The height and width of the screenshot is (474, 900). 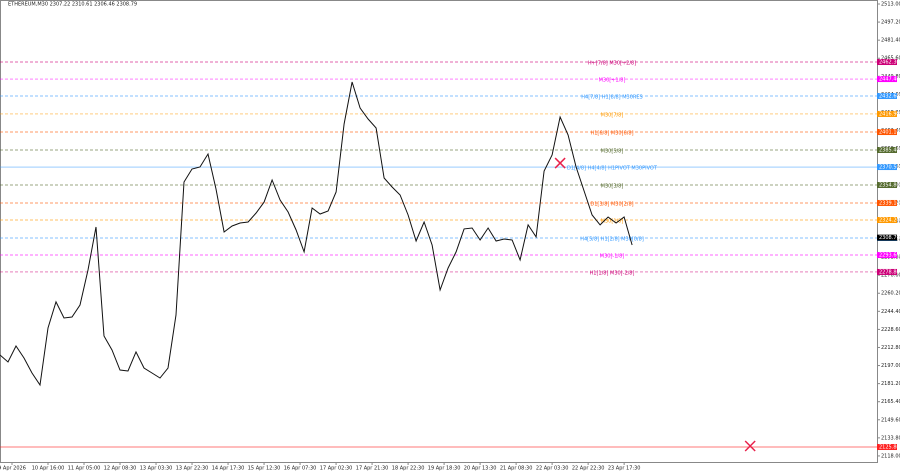 What do you see at coordinates (889, 150) in the screenshot?
I see `level-price-label: 2385.40` at bounding box center [889, 150].